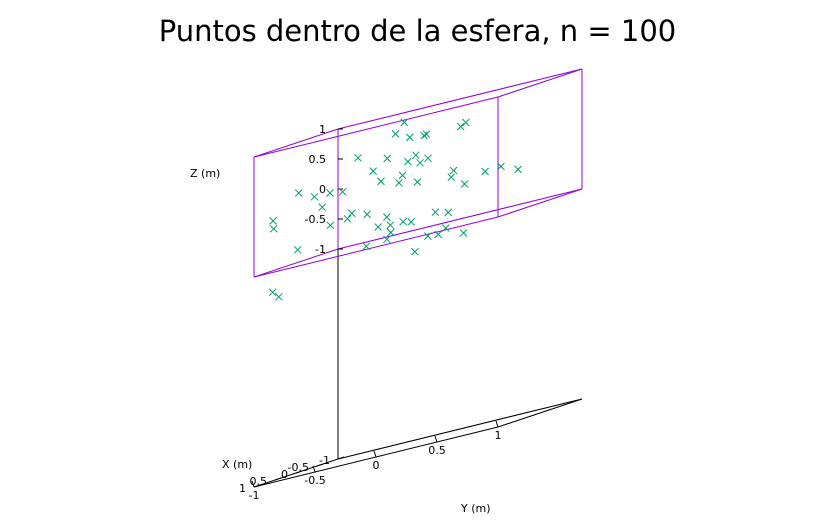  I want to click on x-tick-label: 0.5, so click(259, 481).